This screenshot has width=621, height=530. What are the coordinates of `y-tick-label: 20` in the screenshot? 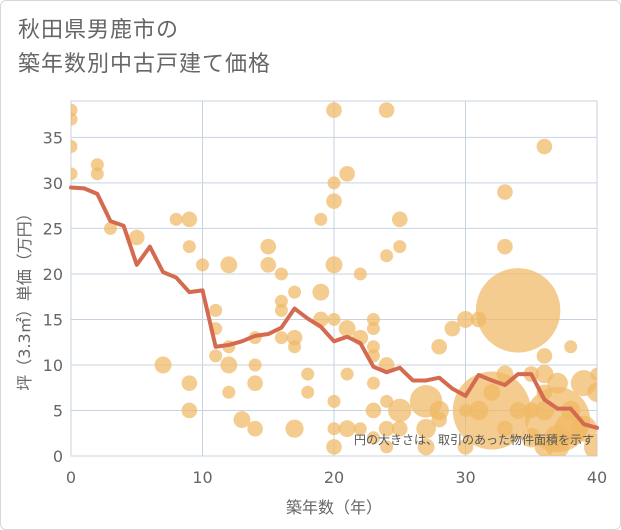 It's located at (53, 274).